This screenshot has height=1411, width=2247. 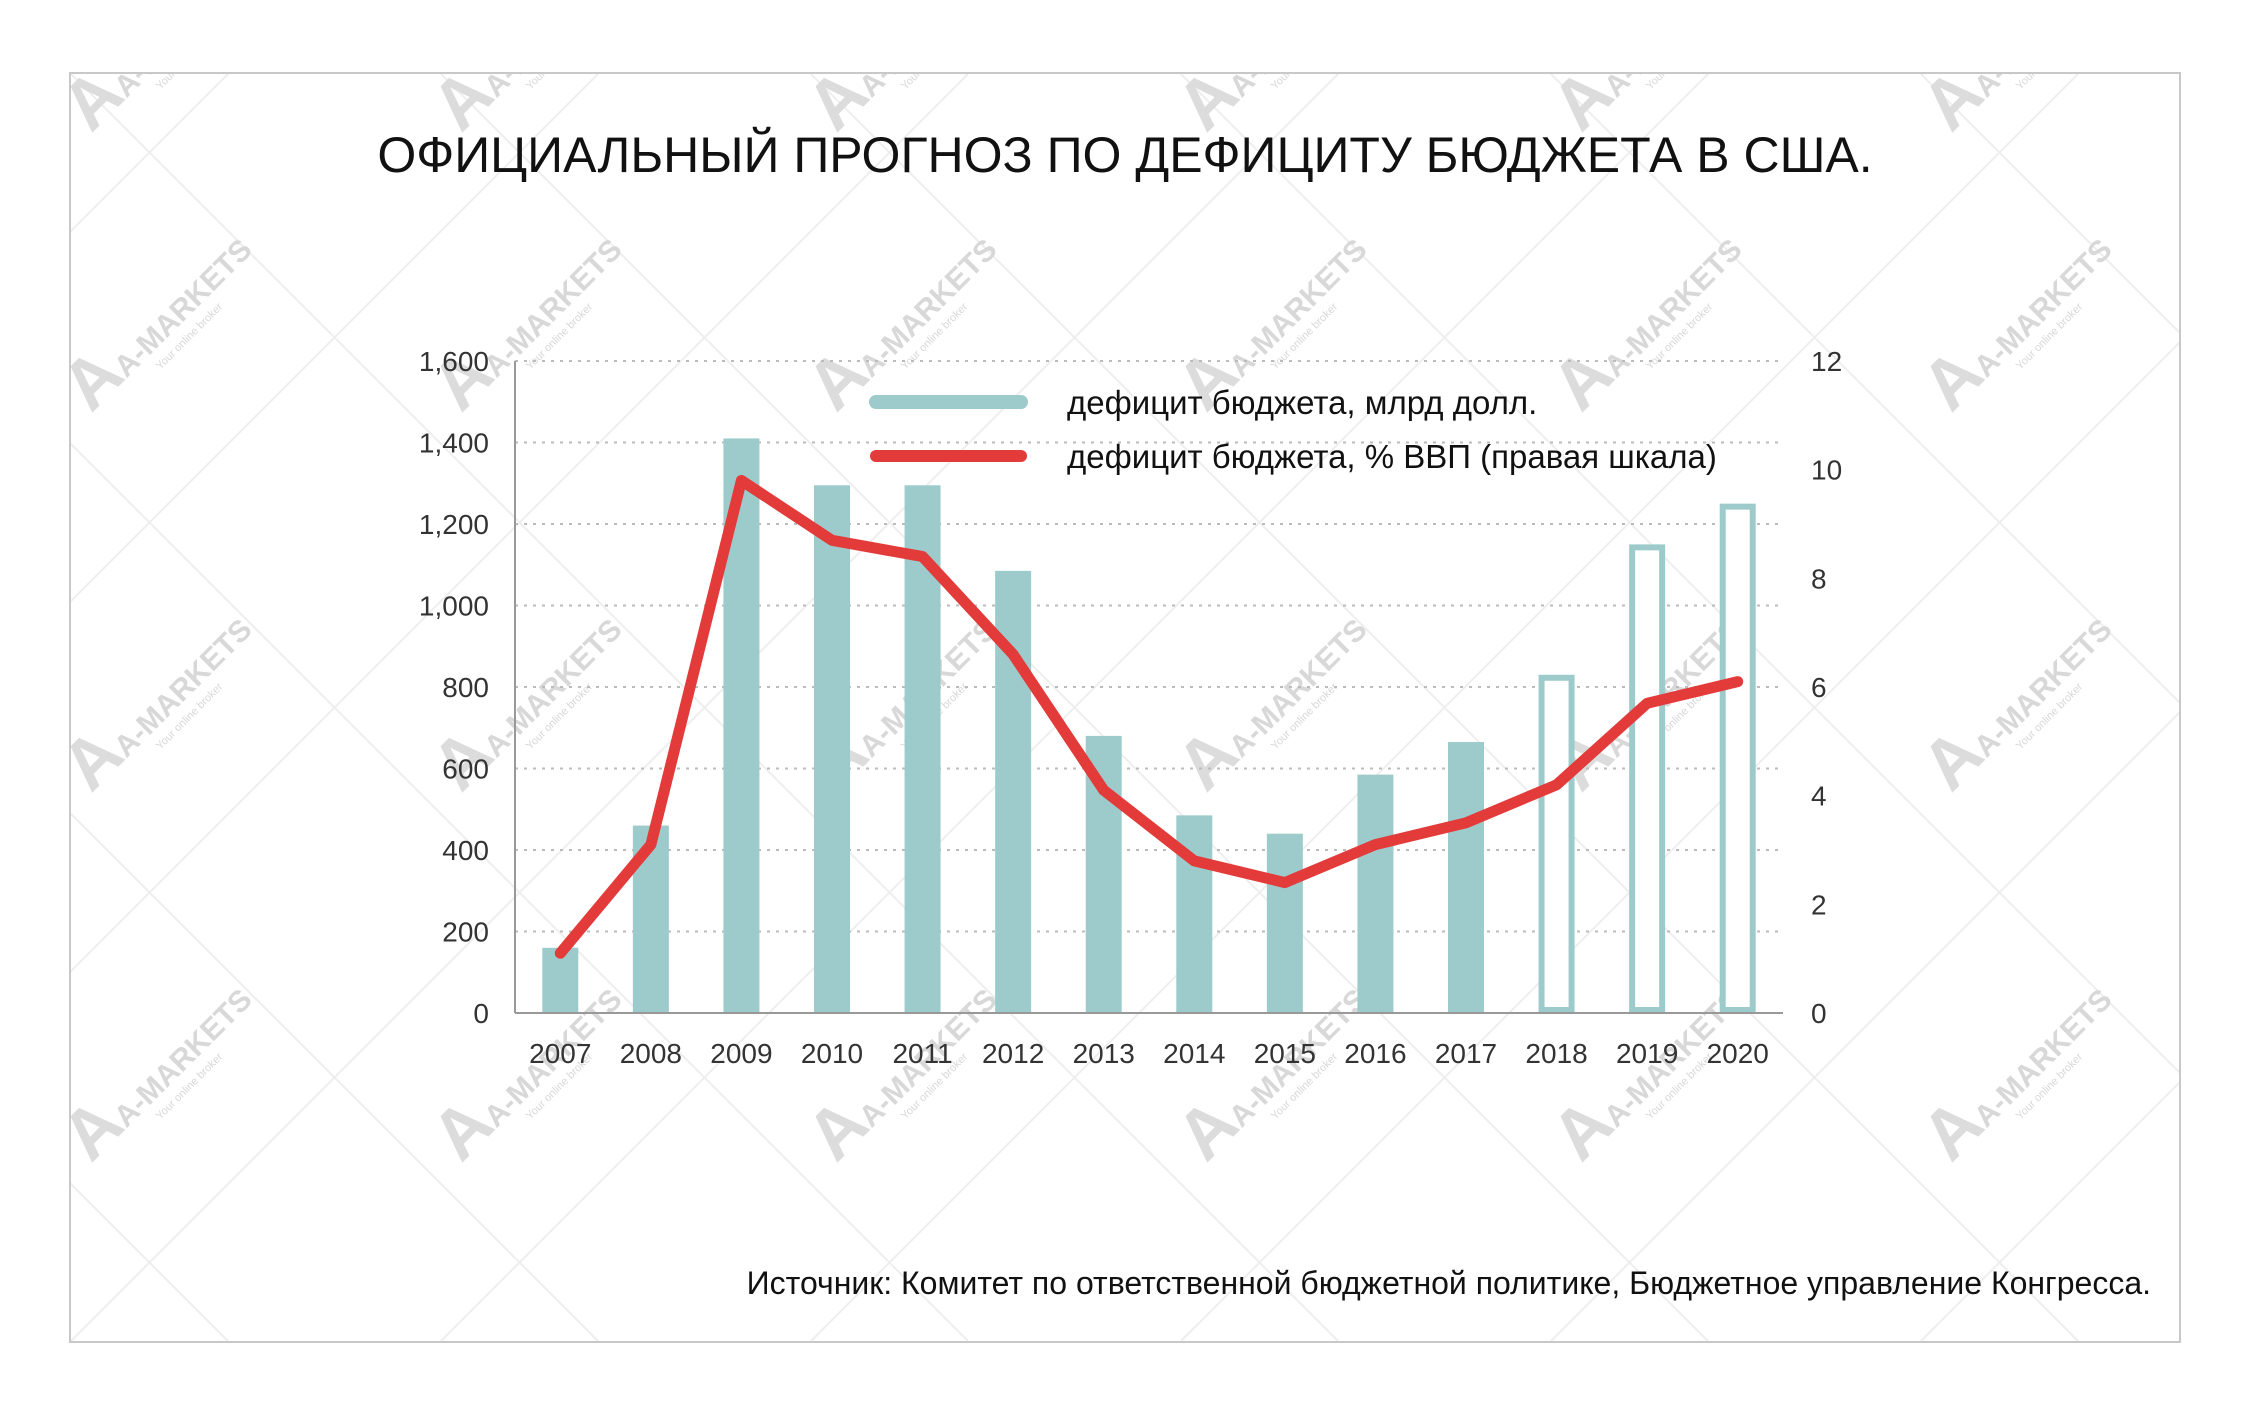 What do you see at coordinates (454, 606) in the screenshot?
I see `y-left-tick-label: 1,000` at bounding box center [454, 606].